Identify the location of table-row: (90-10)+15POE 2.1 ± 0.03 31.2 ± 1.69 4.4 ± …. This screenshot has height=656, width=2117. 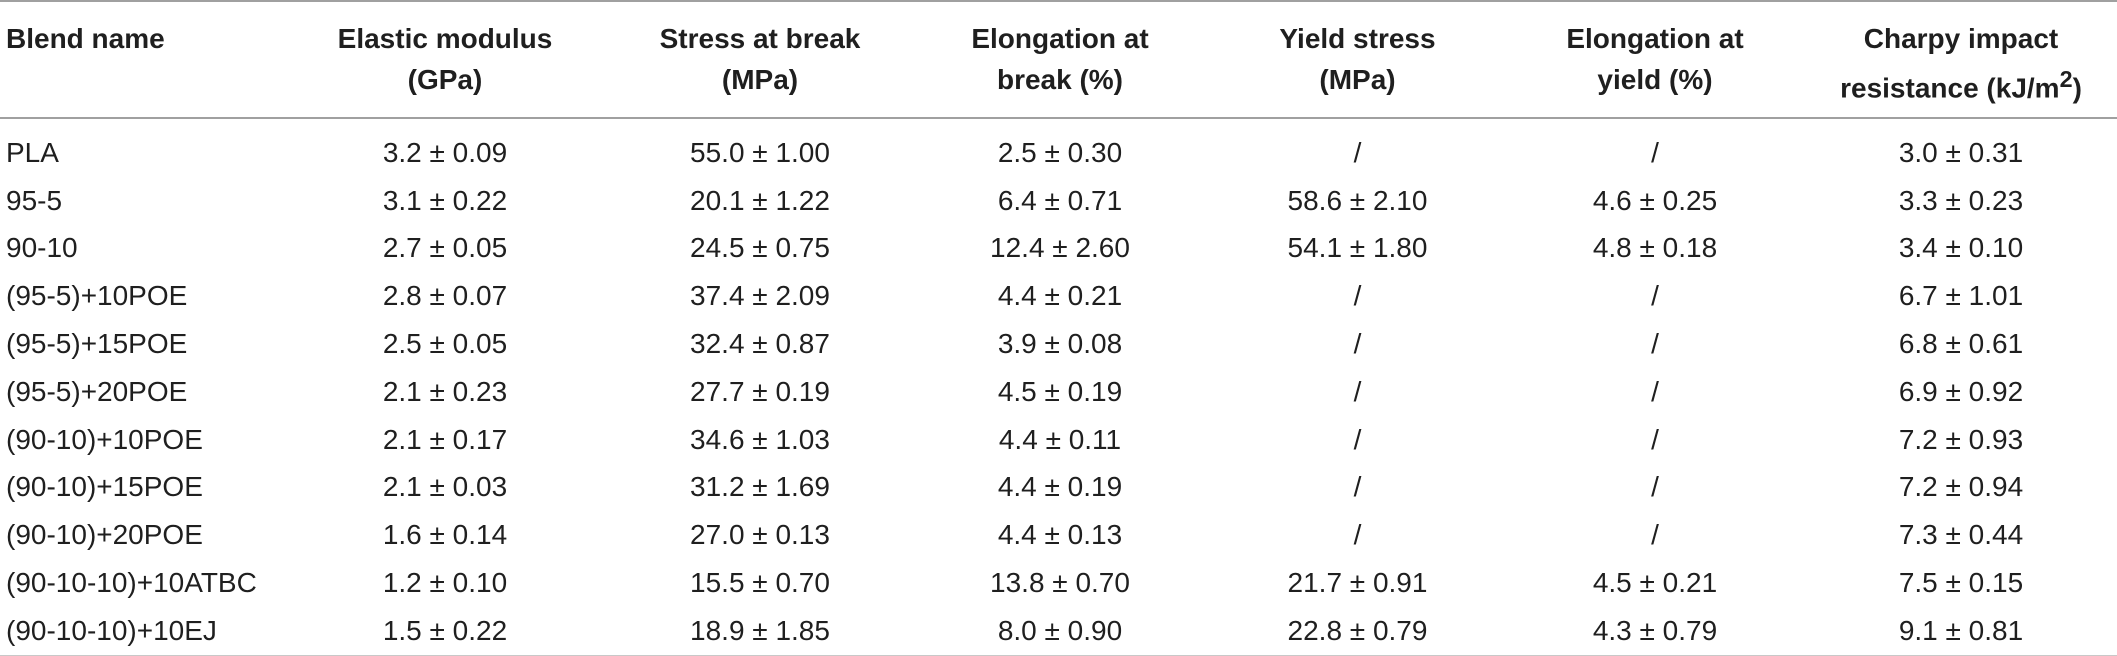
(1058, 488).